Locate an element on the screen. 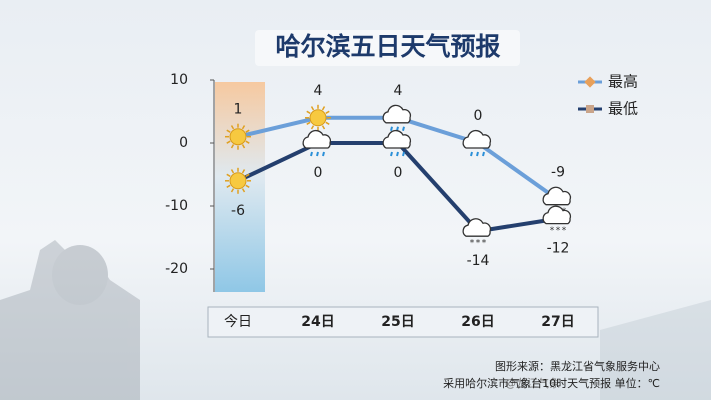 The image size is (711, 400). source: 图形来源：黑龙江省气象服务中心 is located at coordinates (577, 366).